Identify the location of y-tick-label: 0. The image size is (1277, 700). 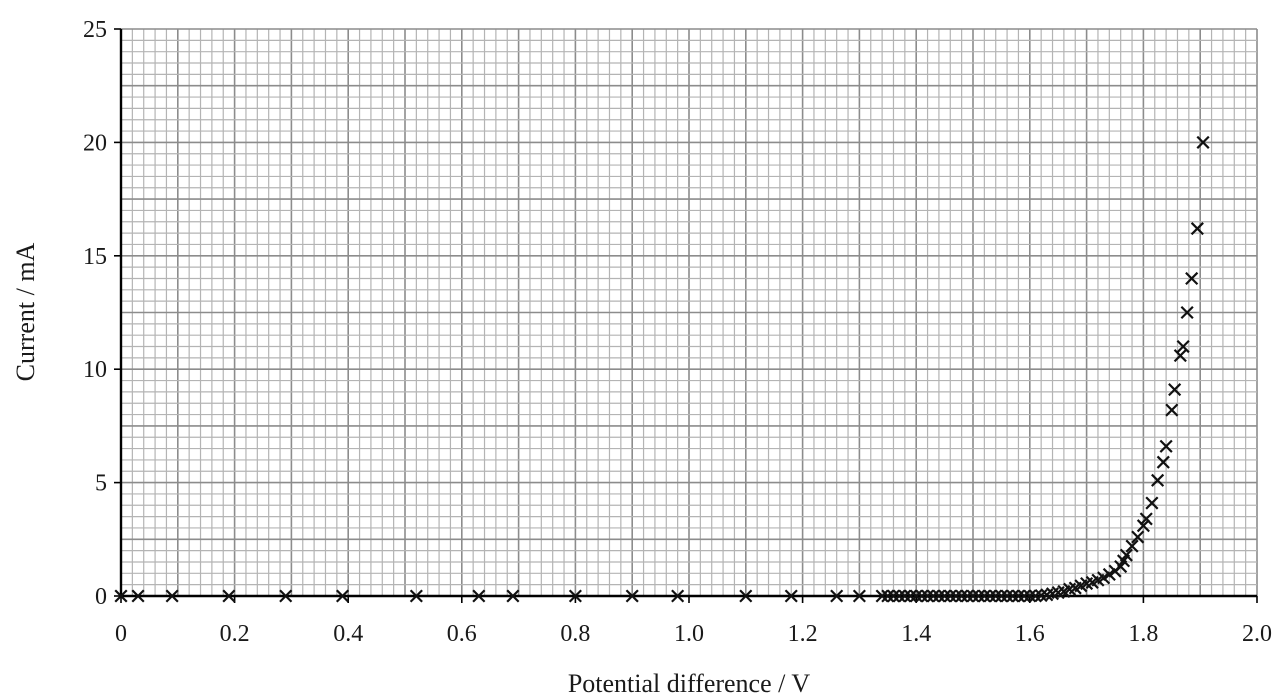
(101, 597).